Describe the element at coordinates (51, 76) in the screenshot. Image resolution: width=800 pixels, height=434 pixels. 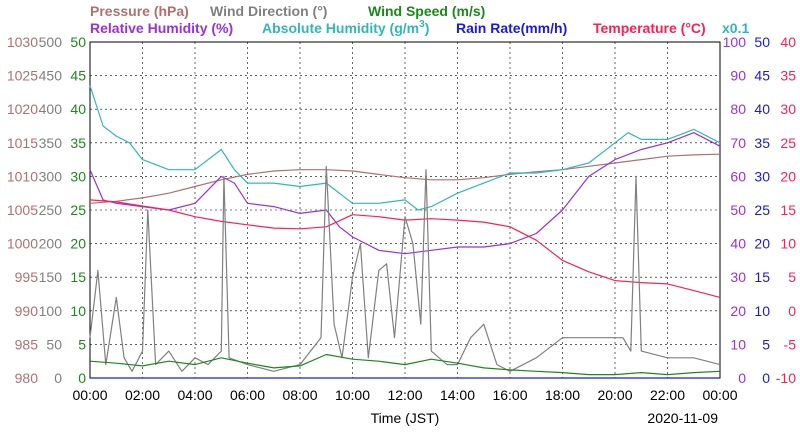
I see `left-tick-wind_direction: 450` at that location.